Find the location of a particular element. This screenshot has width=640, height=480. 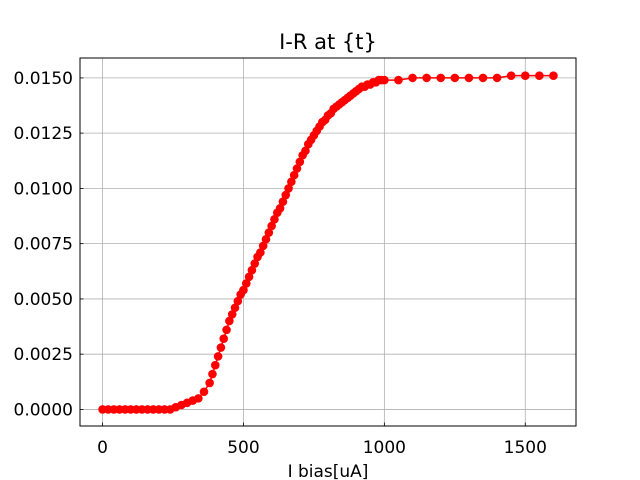

y-tick-label: 0.0050 is located at coordinates (43, 300).